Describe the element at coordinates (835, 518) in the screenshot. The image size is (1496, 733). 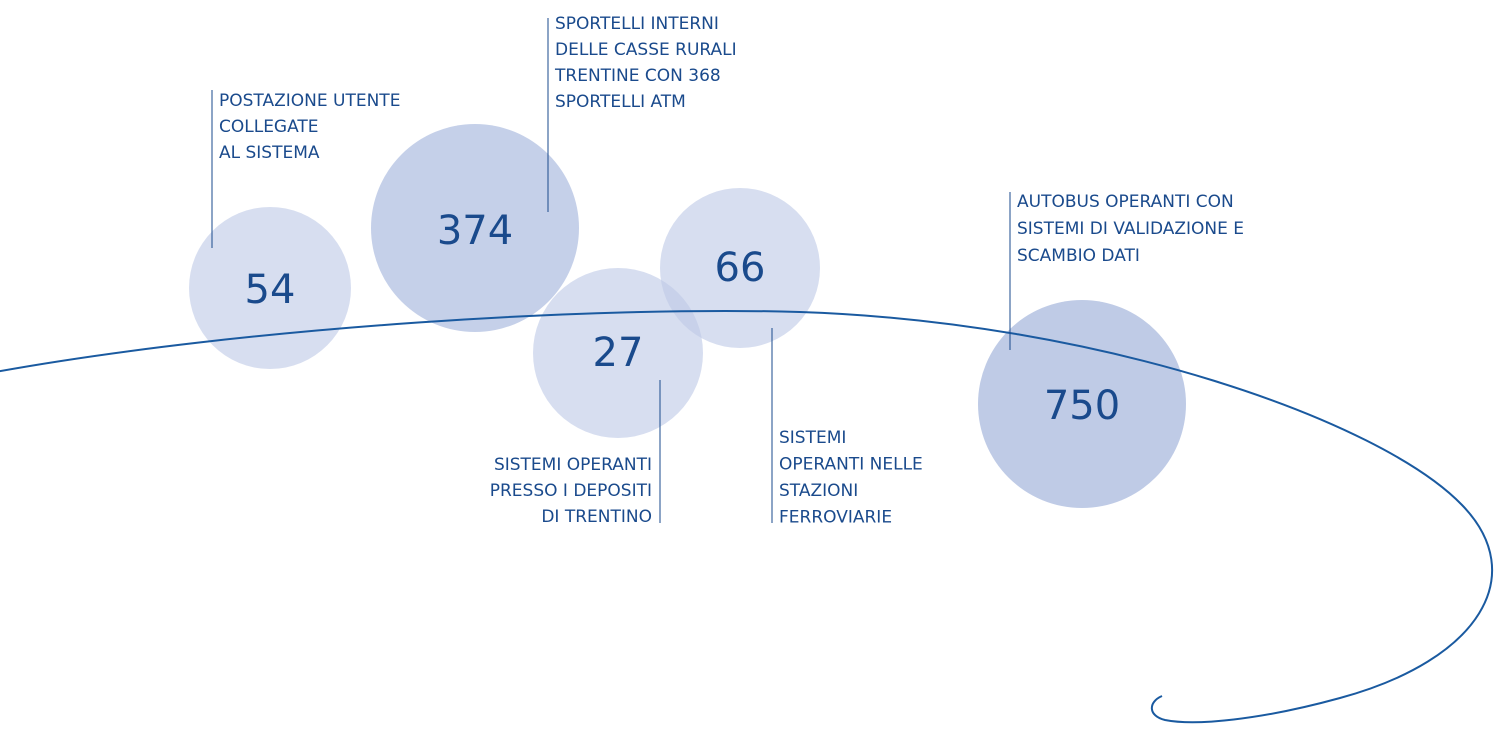
I see `label-line: FERROVIARIE` at that location.